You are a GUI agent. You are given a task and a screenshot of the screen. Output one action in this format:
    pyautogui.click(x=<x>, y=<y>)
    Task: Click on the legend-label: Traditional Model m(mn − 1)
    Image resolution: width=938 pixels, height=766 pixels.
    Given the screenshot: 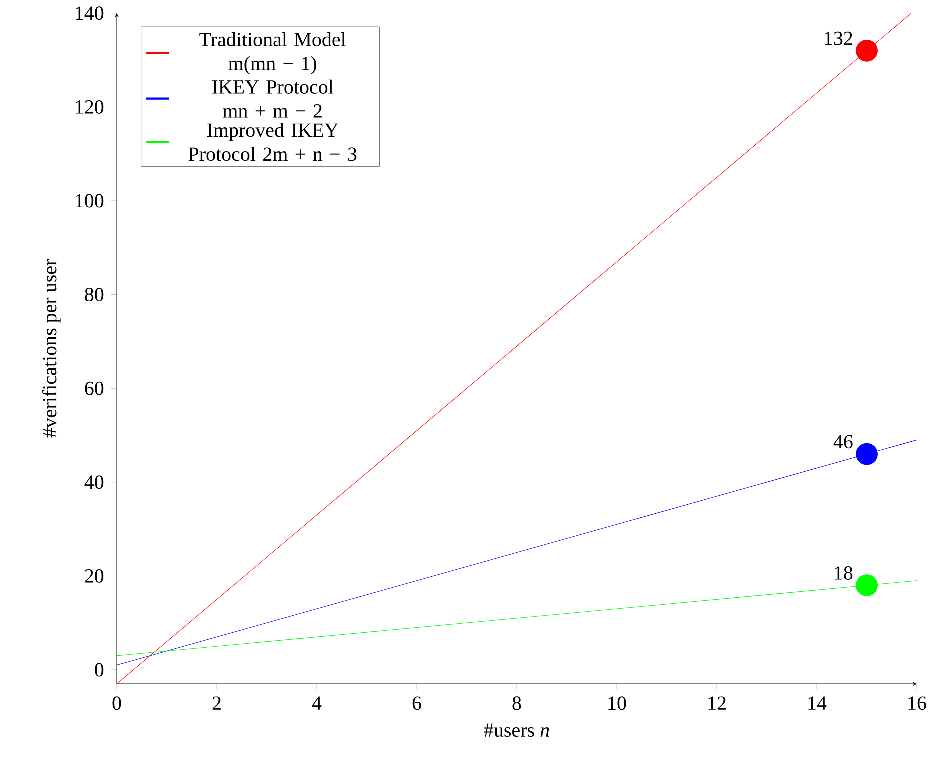 What is the action you would take?
    pyautogui.click(x=273, y=53)
    